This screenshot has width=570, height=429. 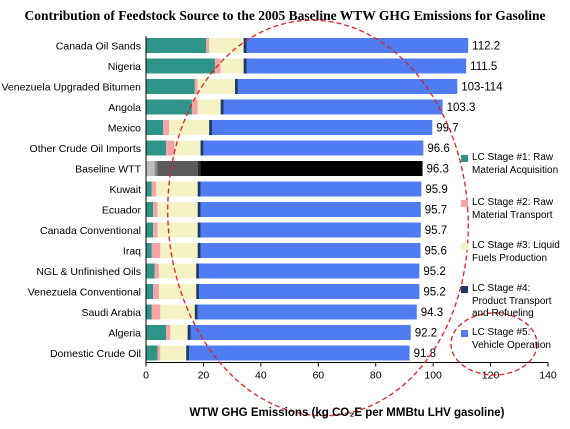 I want to click on bar-segment-ngl-unfinished-oils-stage4, so click(x=198, y=271).